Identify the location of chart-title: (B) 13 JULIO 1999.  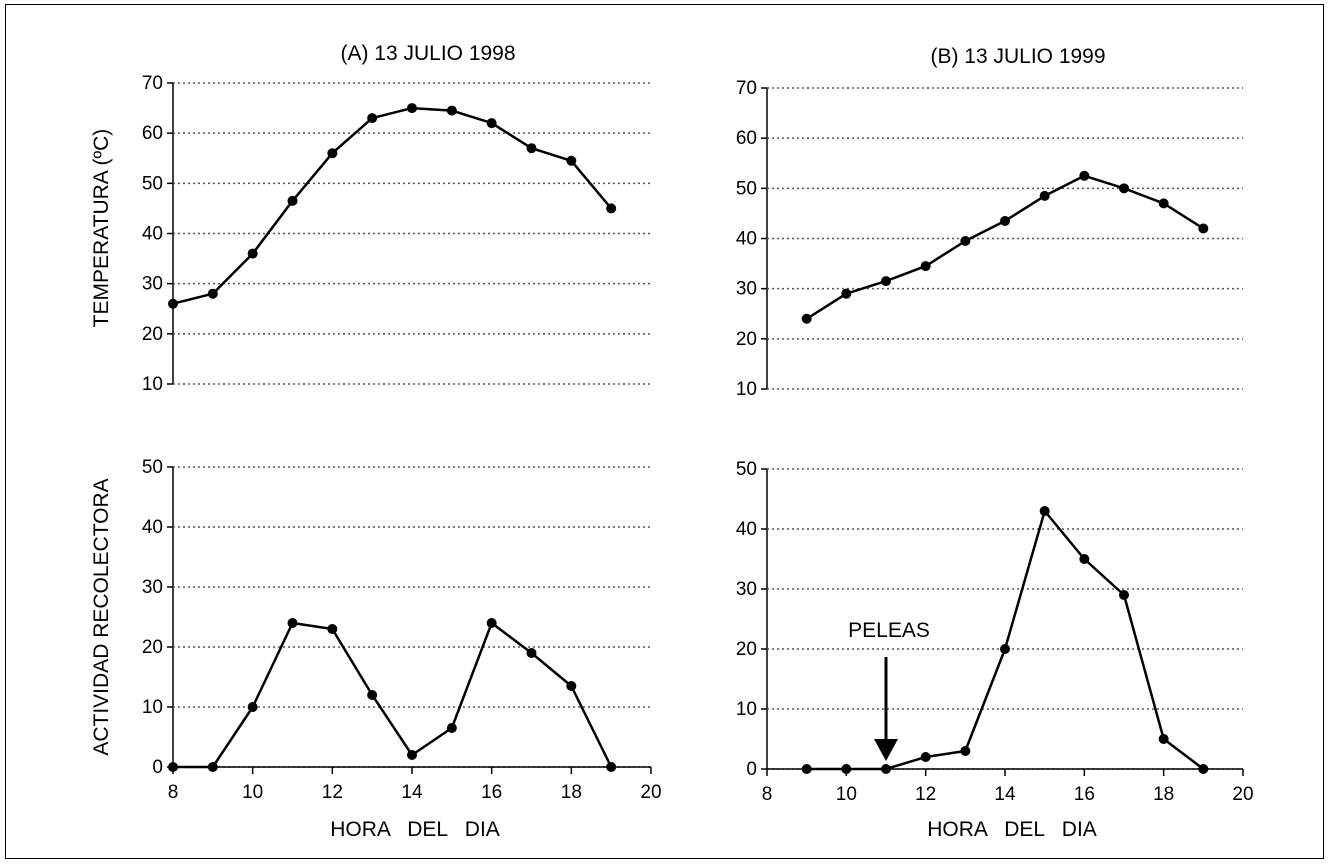
(1017, 56).